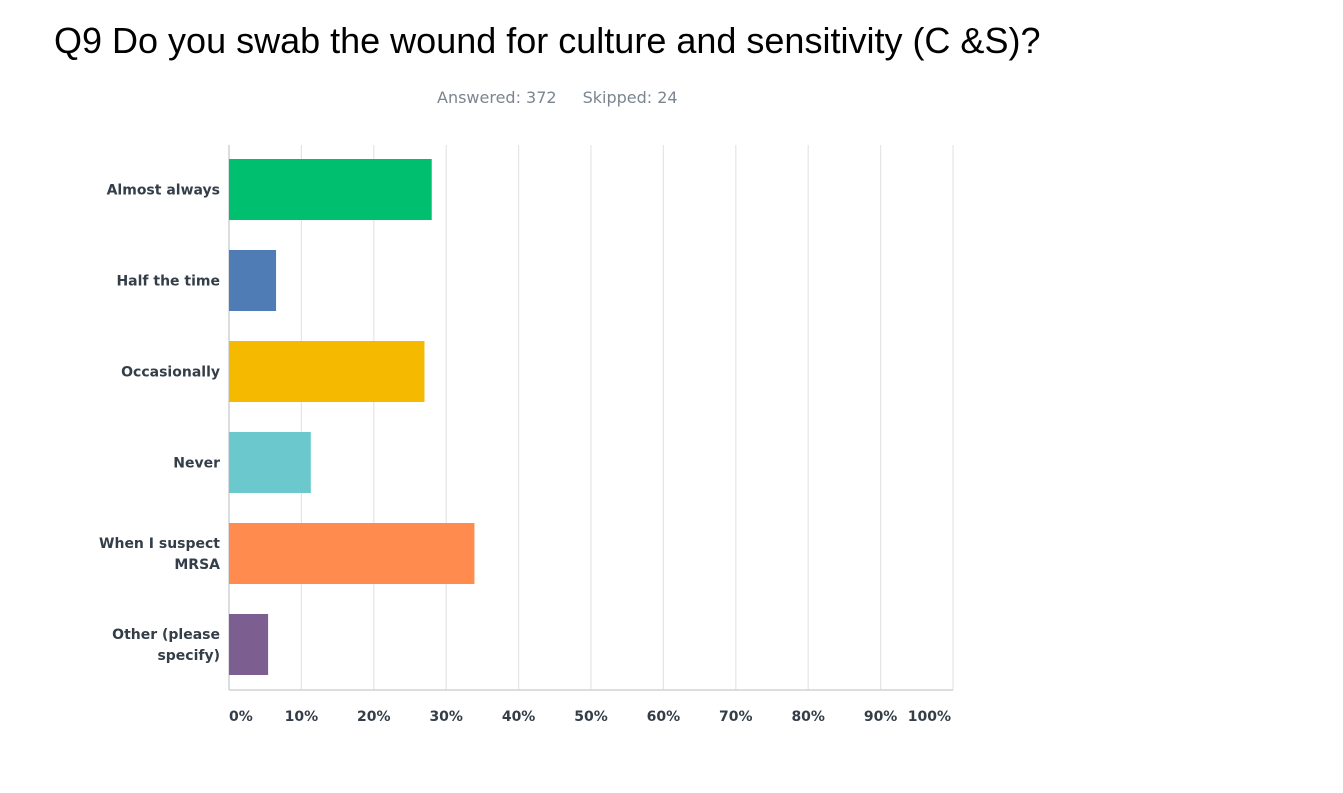  I want to click on x-tick-label: 50%, so click(591, 717).